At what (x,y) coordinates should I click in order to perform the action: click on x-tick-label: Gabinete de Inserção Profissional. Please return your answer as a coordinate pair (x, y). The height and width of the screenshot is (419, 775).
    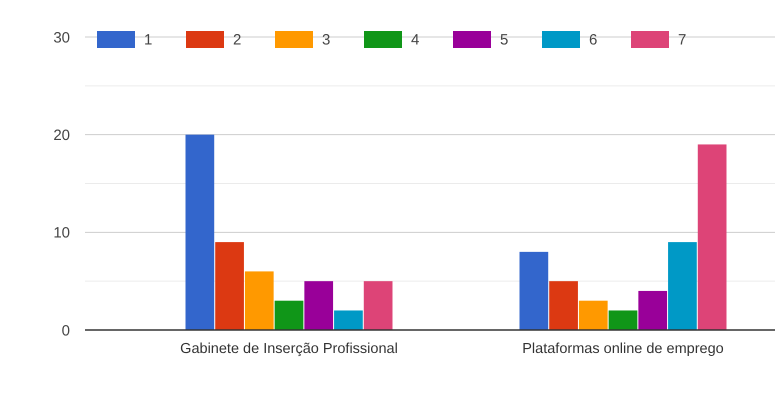
    Looking at the image, I should click on (289, 349).